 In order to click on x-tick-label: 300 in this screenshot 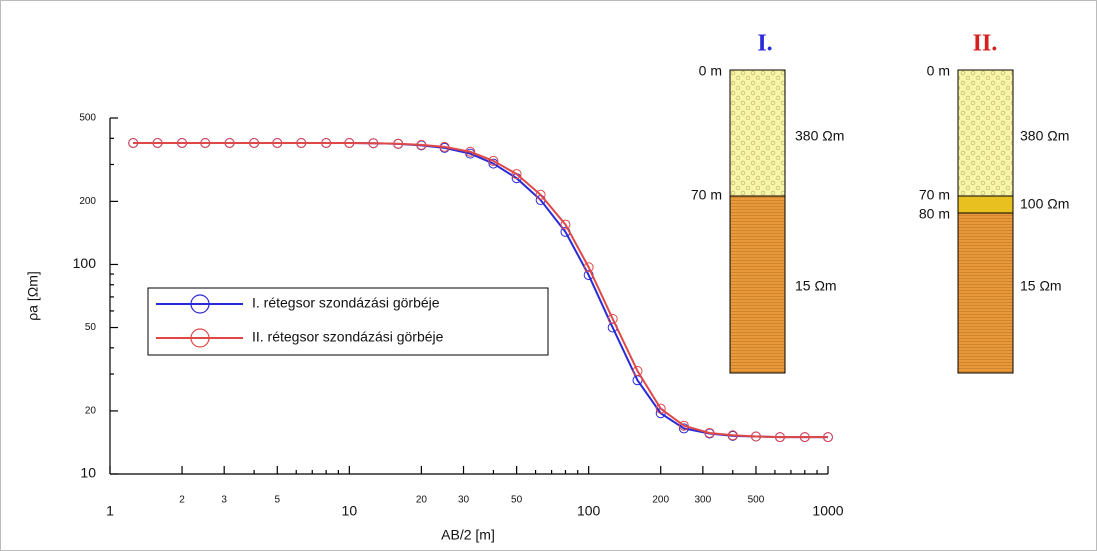, I will do `click(703, 500)`.